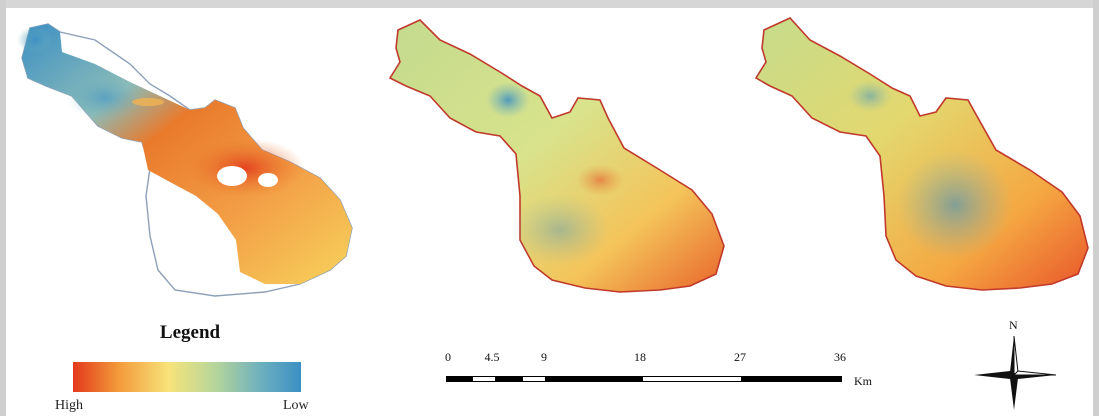  I want to click on legend-high-label: High, so click(69, 405).